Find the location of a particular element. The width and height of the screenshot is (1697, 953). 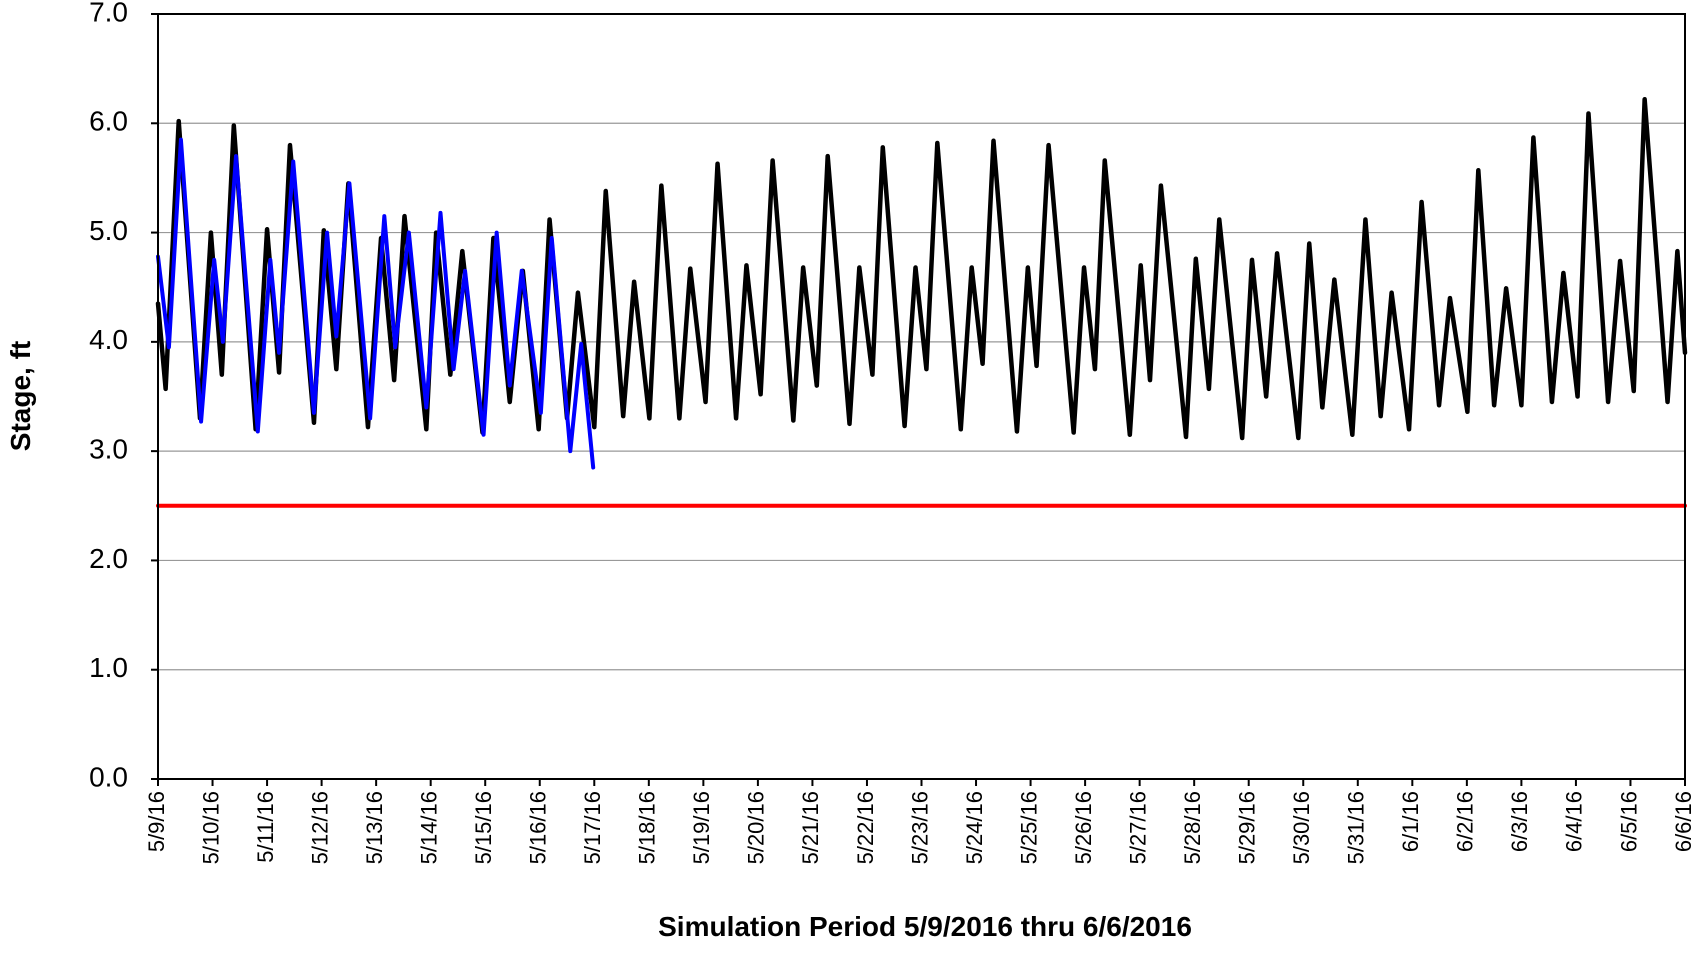

x-tick-label: 5/15/16 is located at coordinates (483, 827).